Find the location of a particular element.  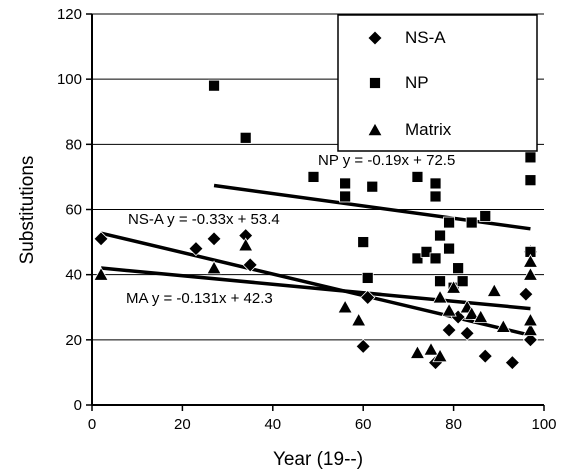

y-tick-label: 20 is located at coordinates (73, 340).